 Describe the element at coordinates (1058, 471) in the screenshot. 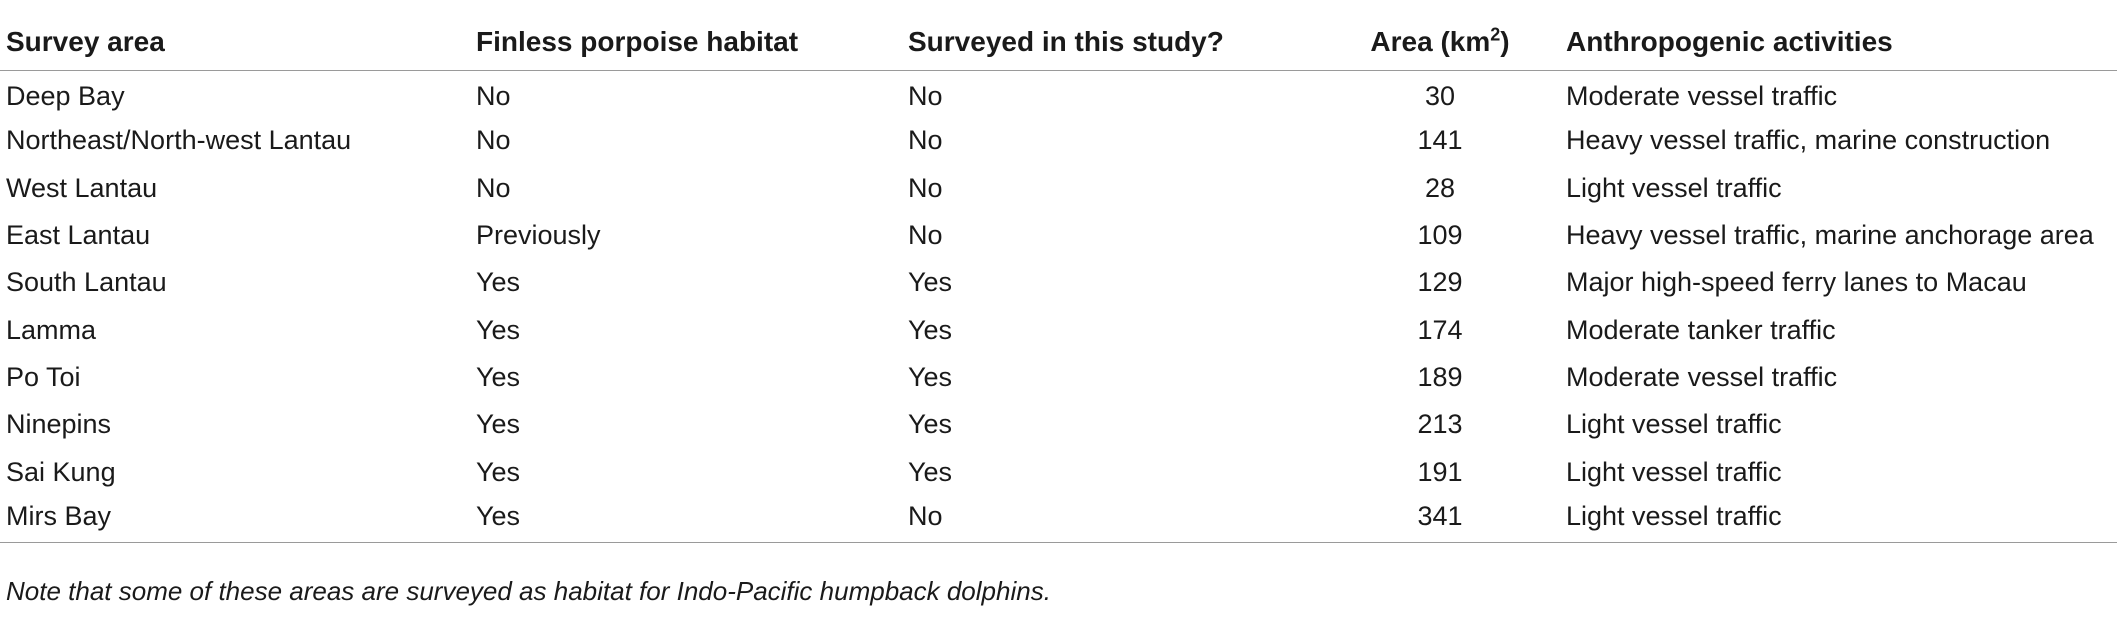

I see `table-row: Sai Kung Yes Yes 191 Light vessel traffic` at that location.